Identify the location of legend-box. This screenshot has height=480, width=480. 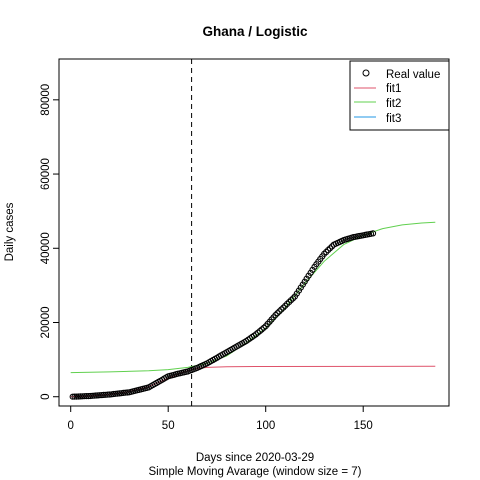
(399, 95).